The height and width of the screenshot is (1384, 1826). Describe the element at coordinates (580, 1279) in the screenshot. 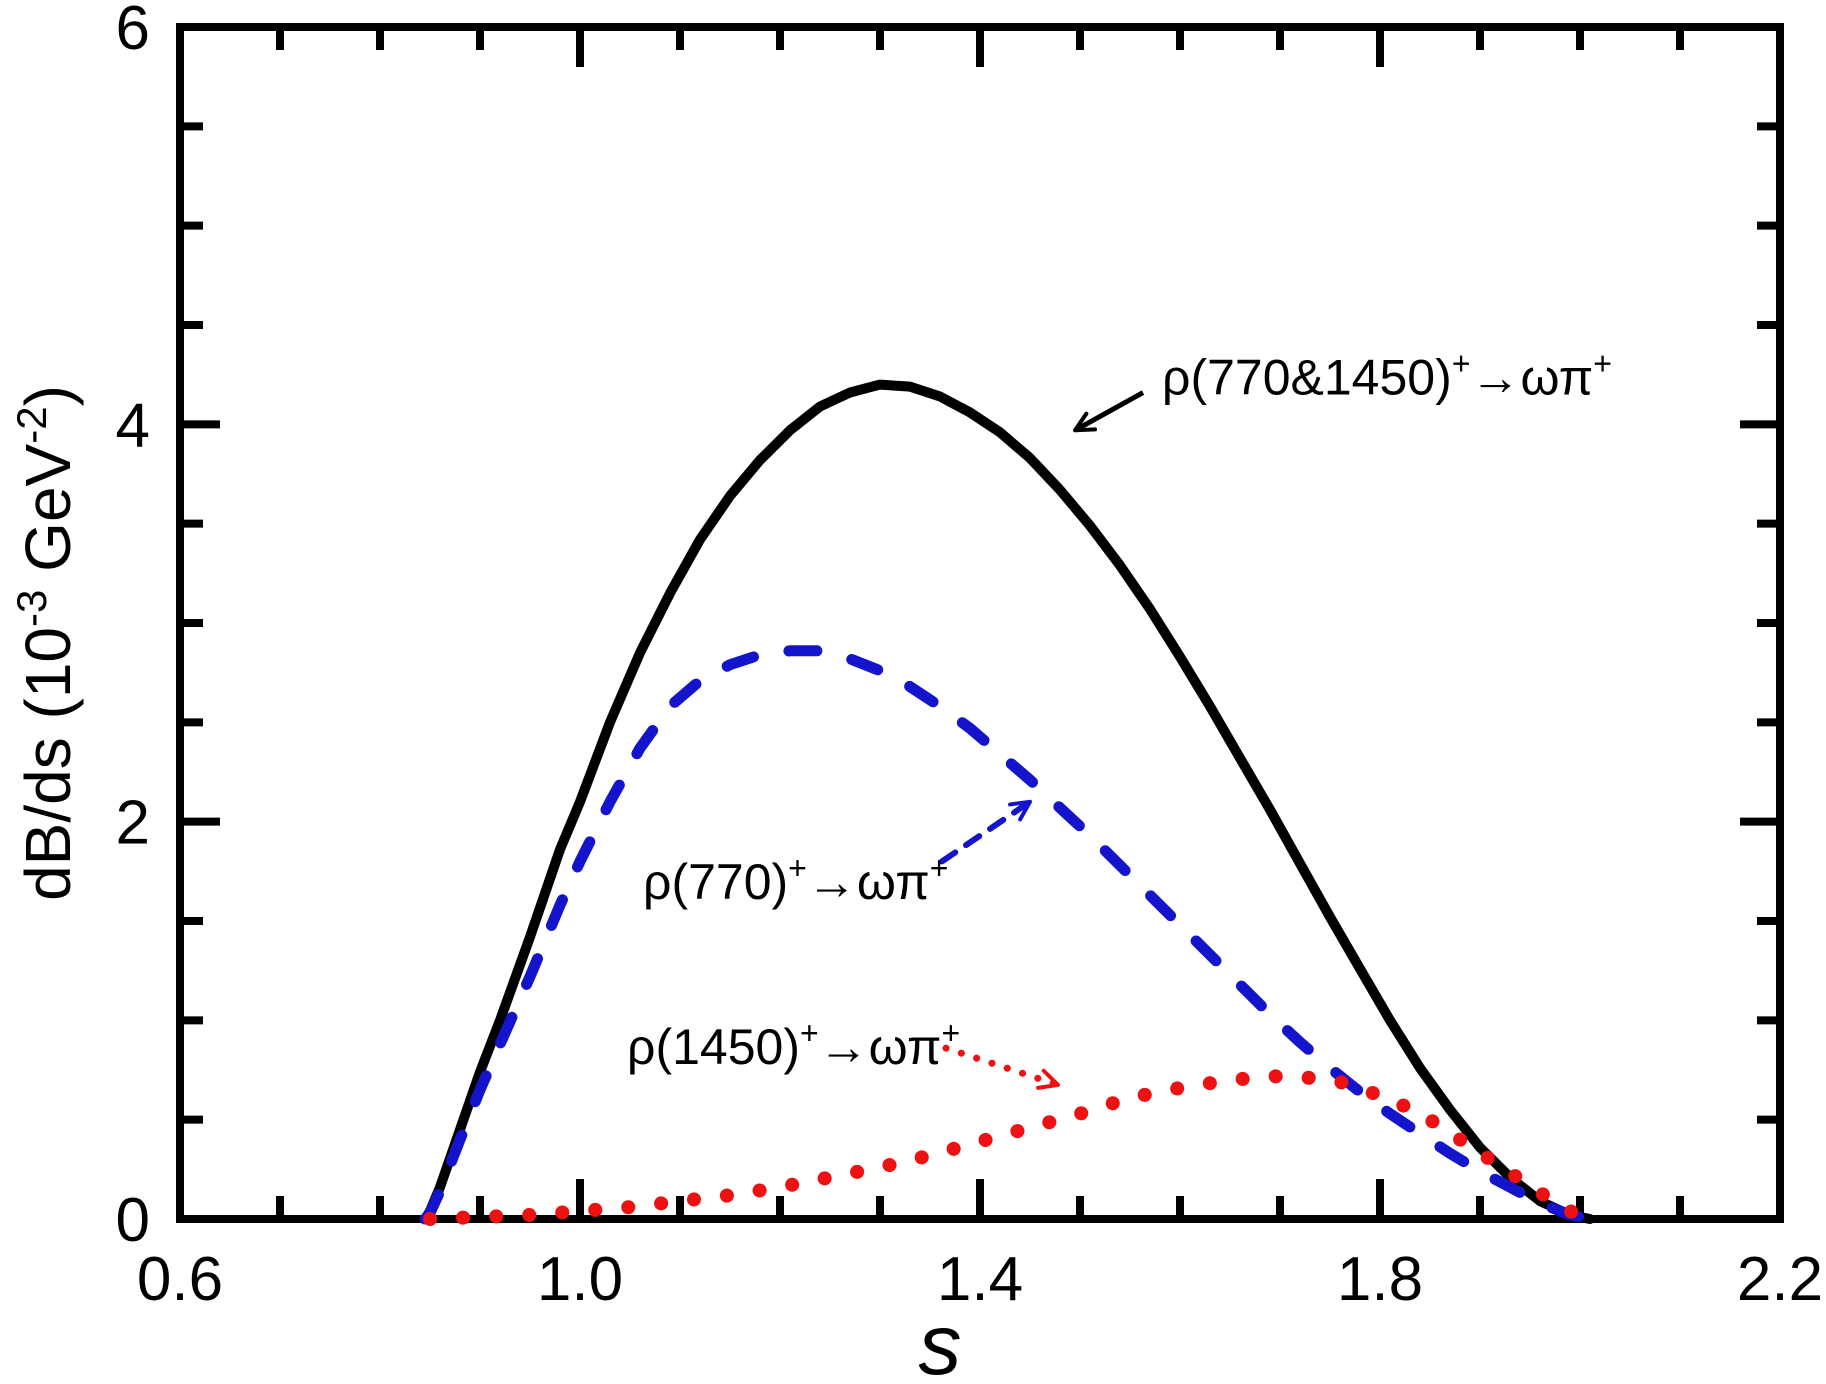

I see `x-tick-label-1.0: 1.0` at that location.